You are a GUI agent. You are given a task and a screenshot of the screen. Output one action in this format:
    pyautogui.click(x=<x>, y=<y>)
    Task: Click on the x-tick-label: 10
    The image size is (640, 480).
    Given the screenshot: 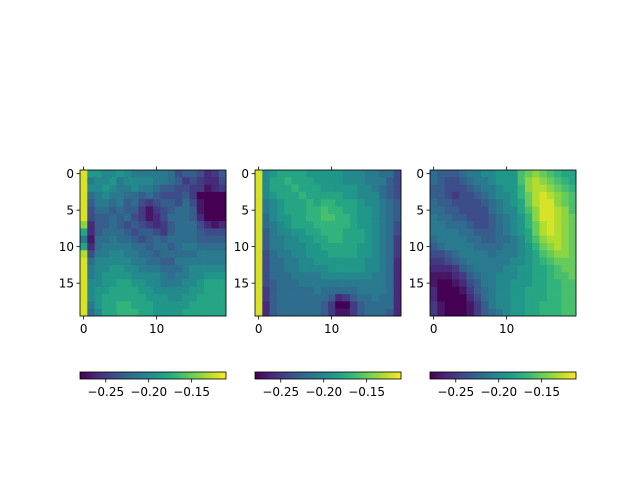 What is the action you would take?
    pyautogui.click(x=156, y=329)
    